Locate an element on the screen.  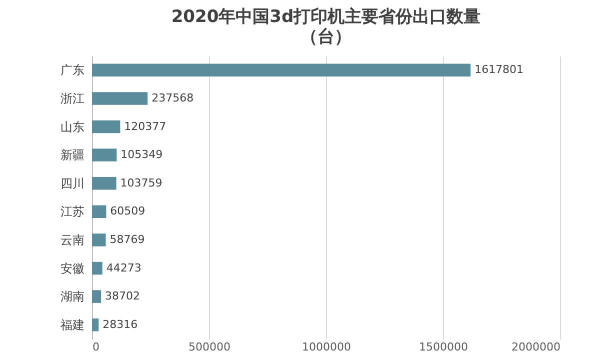
data-label: 38702 is located at coordinates (122, 296).